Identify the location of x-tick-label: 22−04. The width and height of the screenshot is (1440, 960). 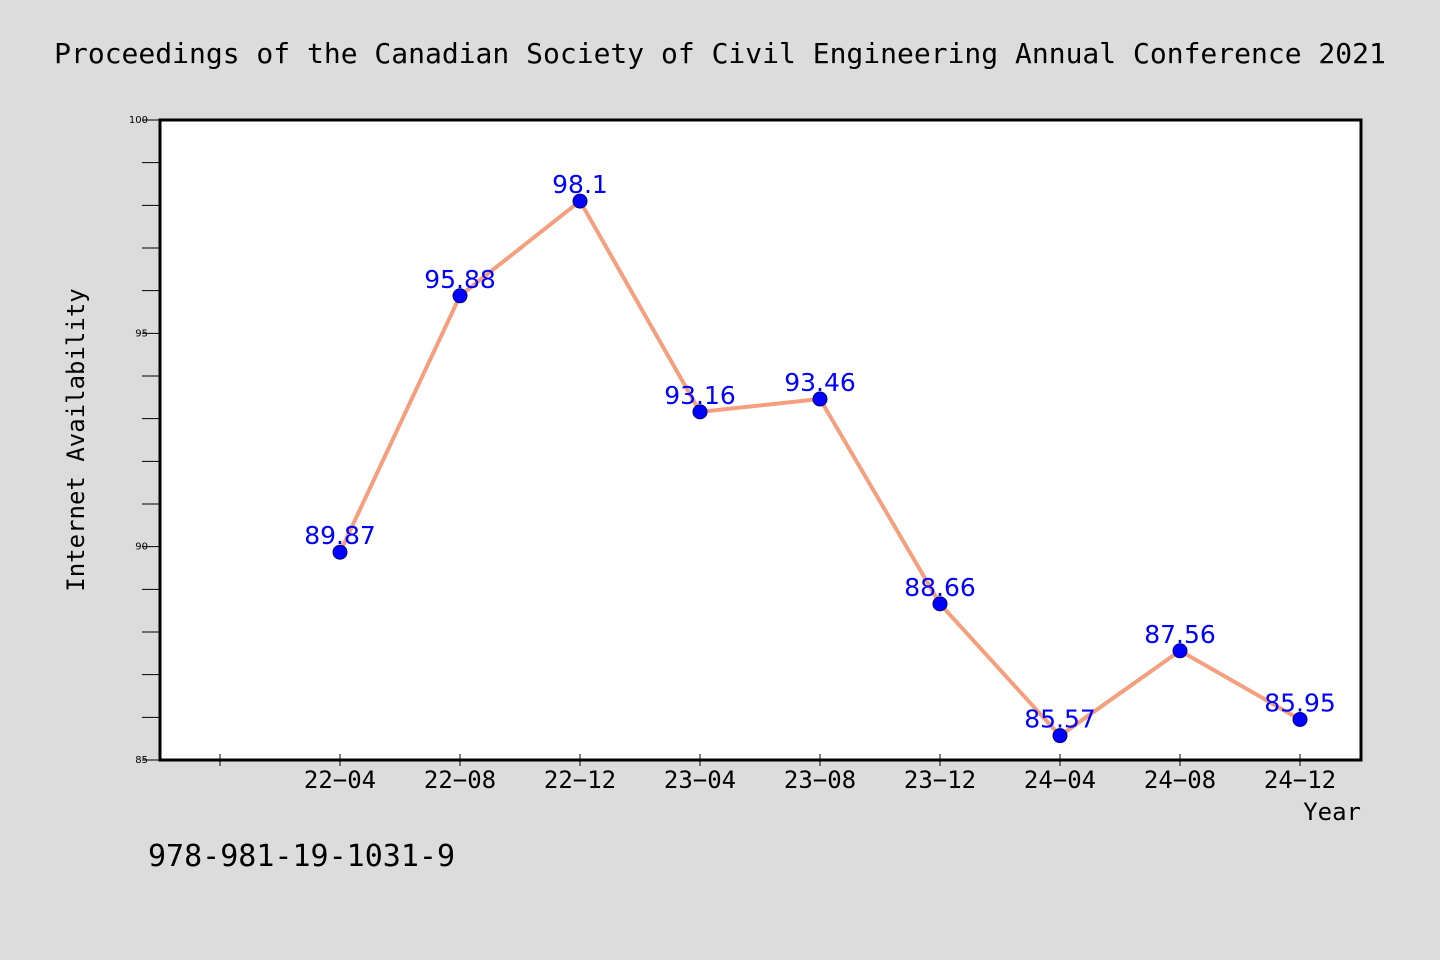
(340, 780).